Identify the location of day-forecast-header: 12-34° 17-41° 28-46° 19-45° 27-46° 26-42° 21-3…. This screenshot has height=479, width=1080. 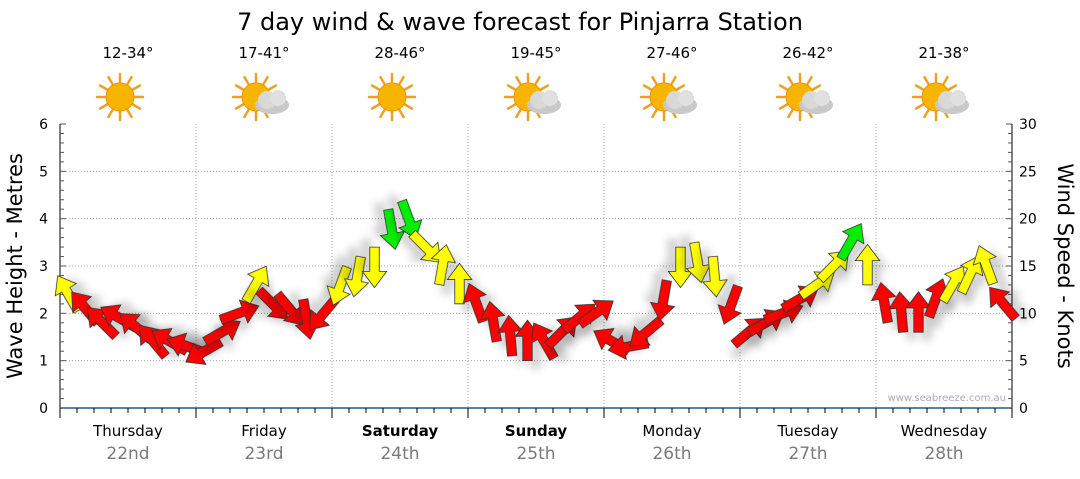
(532, 83).